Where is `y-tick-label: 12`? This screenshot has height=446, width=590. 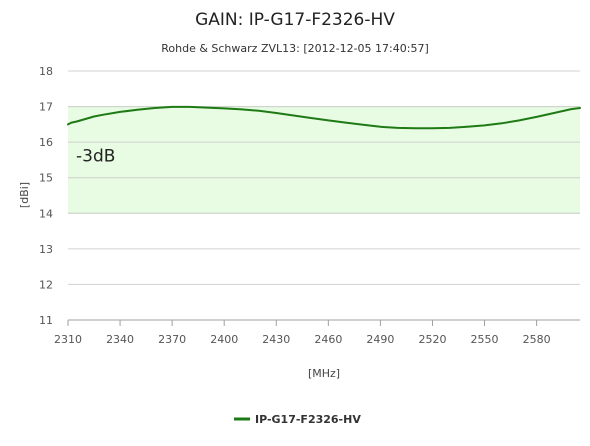
y-tick-label: 12 is located at coordinates (46, 284).